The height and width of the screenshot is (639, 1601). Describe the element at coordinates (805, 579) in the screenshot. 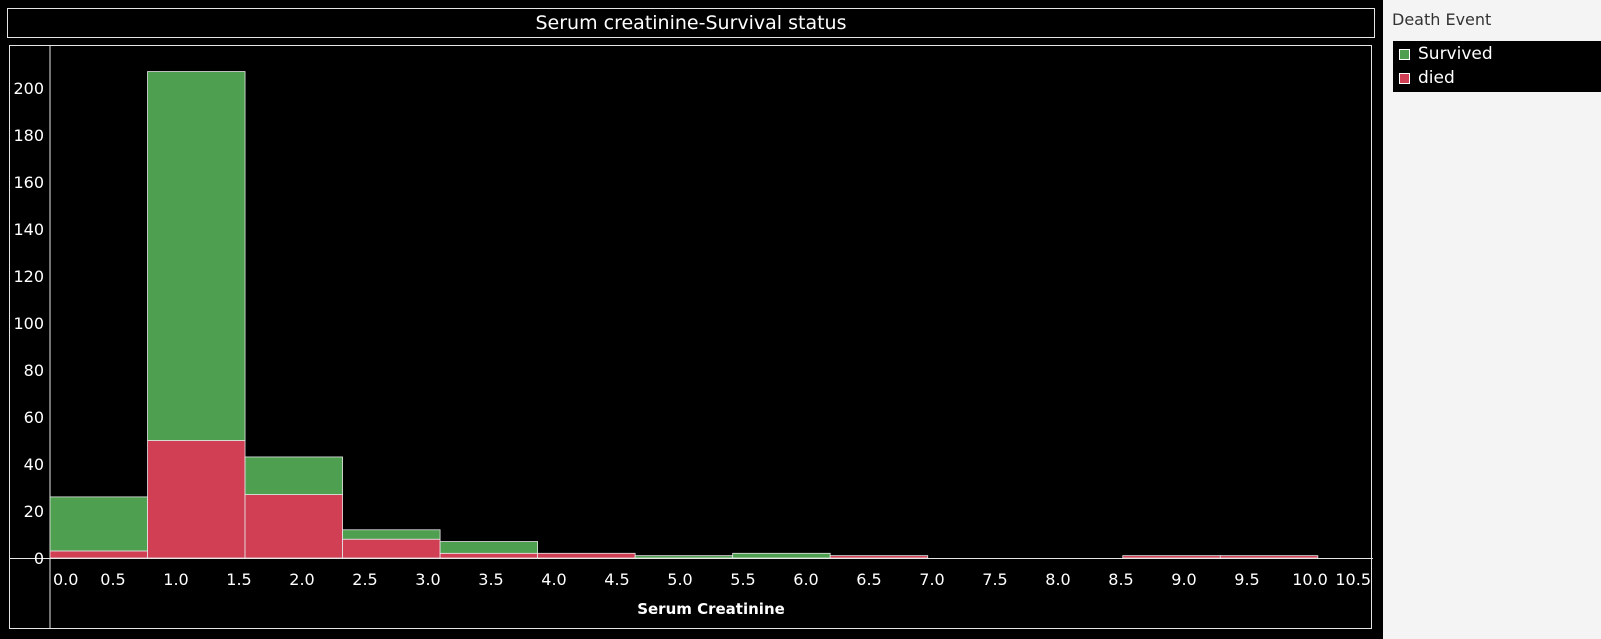

I see `x-tick-label: 6.0` at that location.